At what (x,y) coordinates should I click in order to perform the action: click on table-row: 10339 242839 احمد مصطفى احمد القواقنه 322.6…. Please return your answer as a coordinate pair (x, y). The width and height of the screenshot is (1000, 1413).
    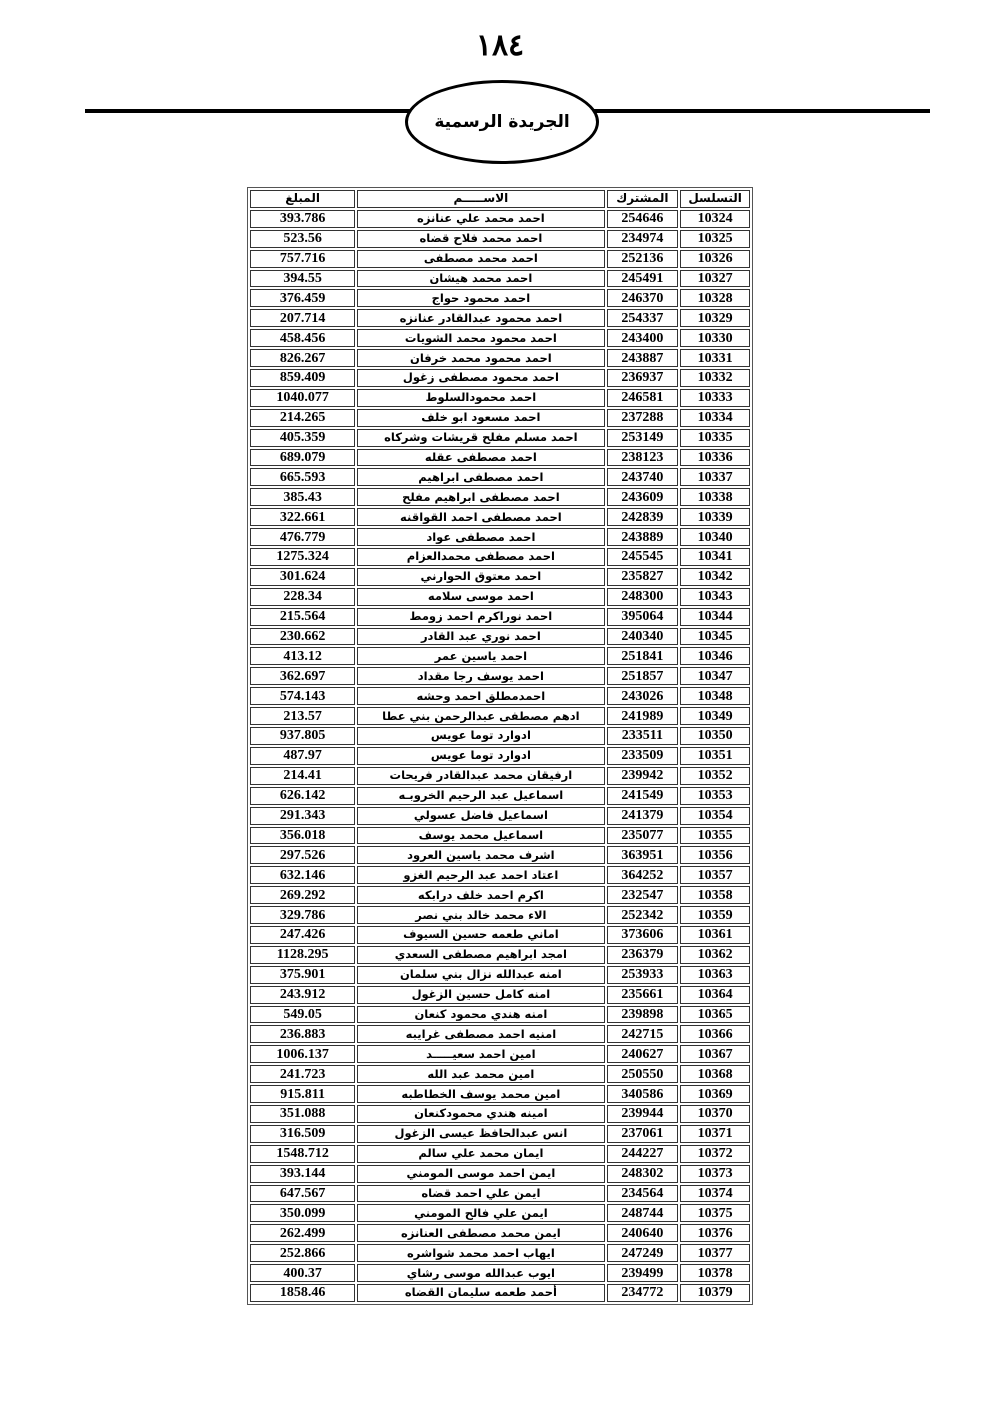
    Looking at the image, I should click on (500, 517).